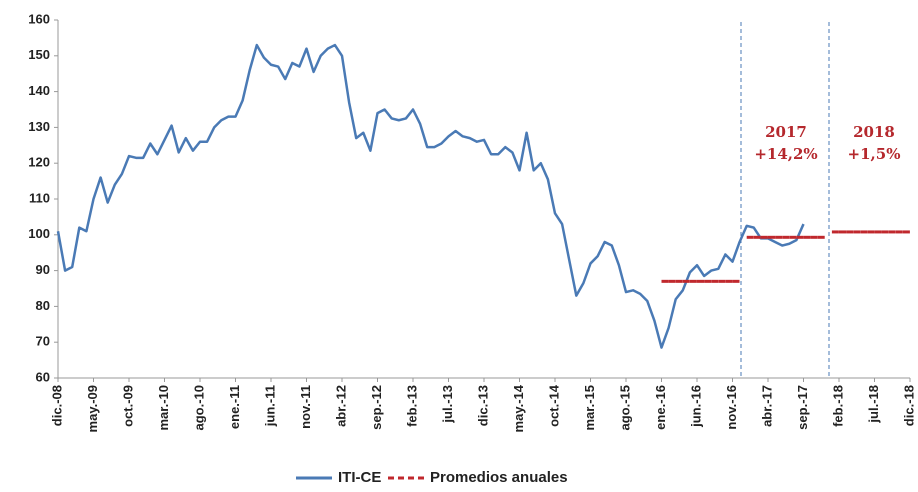  Describe the element at coordinates (127, 406) in the screenshot. I see `x-tick-label: oct.-09` at that location.